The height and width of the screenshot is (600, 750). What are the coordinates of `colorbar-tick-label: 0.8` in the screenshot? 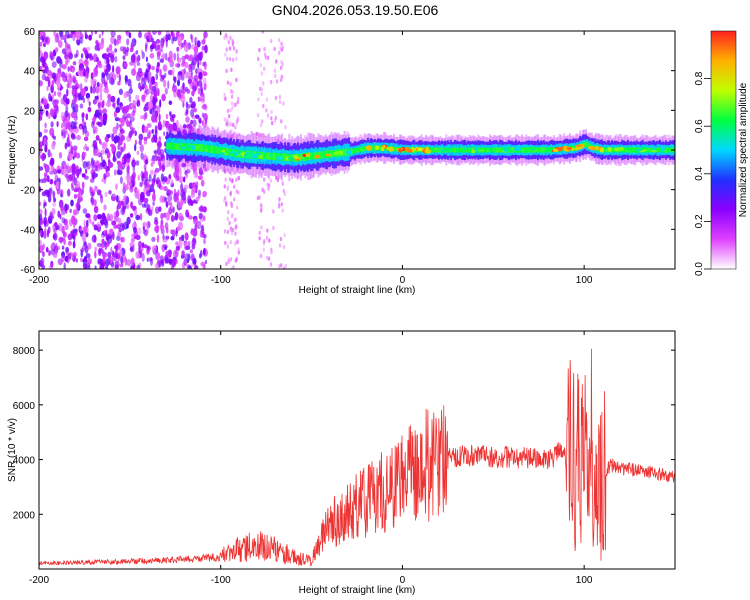 It's located at (699, 78).